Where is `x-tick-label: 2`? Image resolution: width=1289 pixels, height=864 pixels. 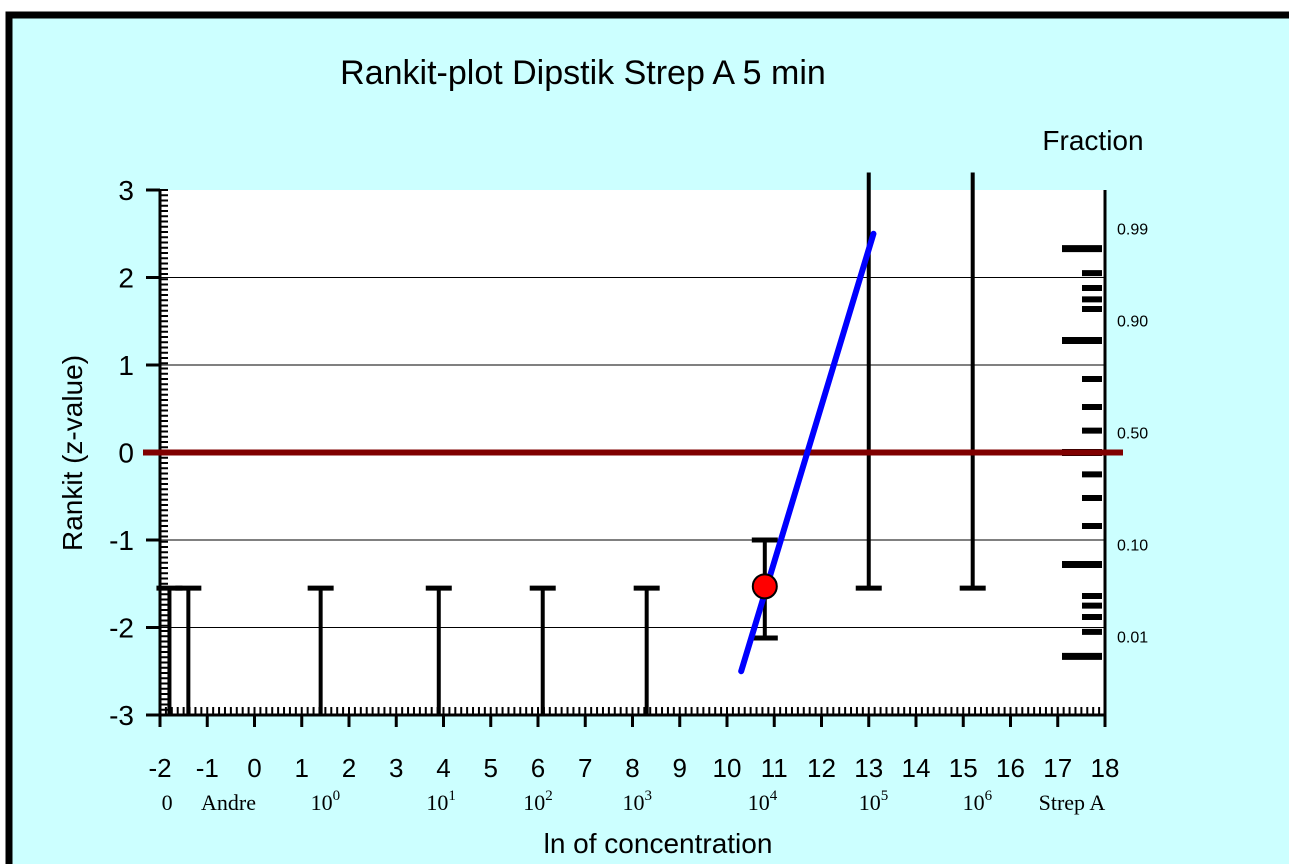
x-tick-label: 2 is located at coordinates (349, 768).